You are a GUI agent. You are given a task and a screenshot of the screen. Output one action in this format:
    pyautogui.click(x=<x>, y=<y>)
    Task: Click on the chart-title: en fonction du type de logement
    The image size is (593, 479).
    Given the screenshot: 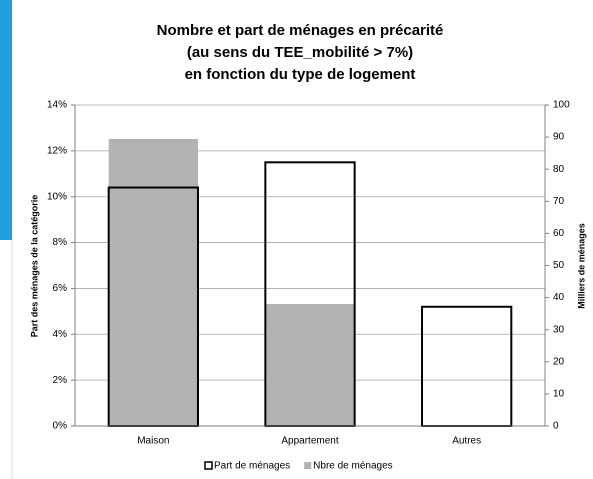 What is the action you would take?
    pyautogui.click(x=300, y=74)
    